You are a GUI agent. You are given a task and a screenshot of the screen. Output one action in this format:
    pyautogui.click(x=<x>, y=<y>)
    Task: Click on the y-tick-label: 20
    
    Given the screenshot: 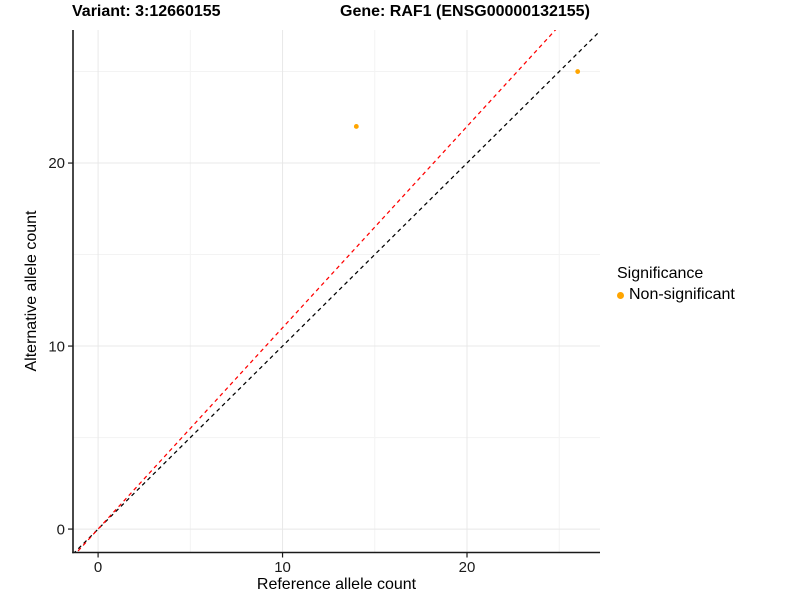 What is the action you would take?
    pyautogui.click(x=56, y=163)
    